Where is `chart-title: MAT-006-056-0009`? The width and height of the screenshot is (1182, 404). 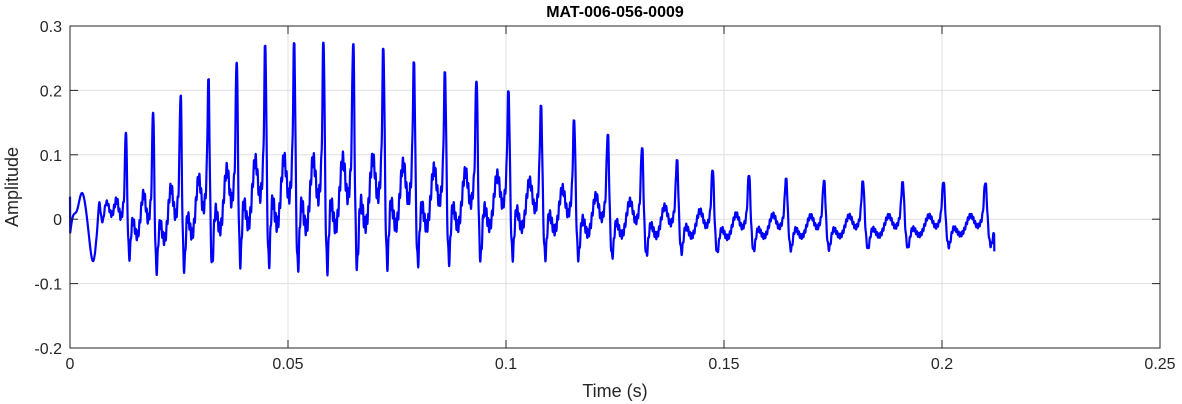 chart-title: MAT-006-056-0009 is located at coordinates (615, 12).